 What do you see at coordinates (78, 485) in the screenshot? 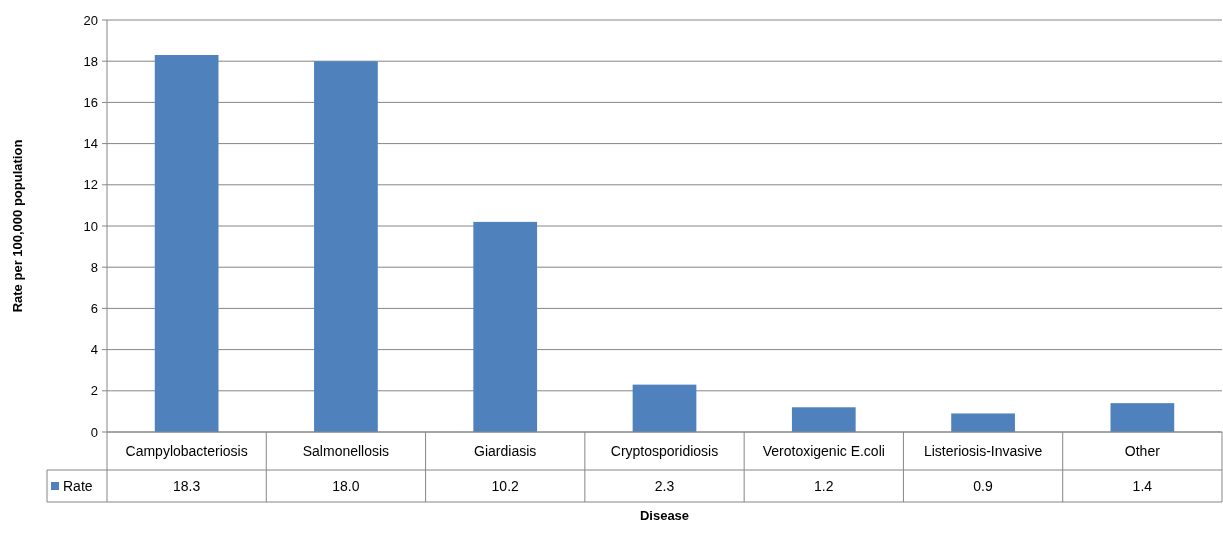
I see `legend-label: Rate` at bounding box center [78, 485].